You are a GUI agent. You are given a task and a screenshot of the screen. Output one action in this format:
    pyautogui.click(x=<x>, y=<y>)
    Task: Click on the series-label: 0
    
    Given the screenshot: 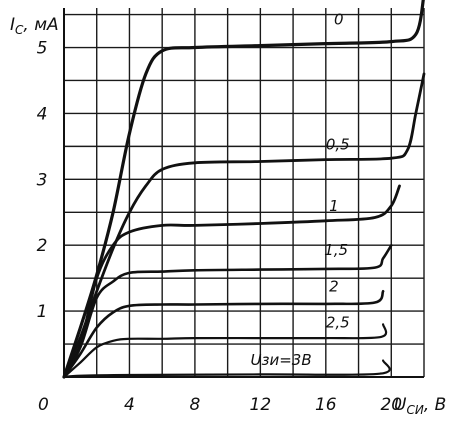 What is the action you would take?
    pyautogui.click(x=339, y=19)
    